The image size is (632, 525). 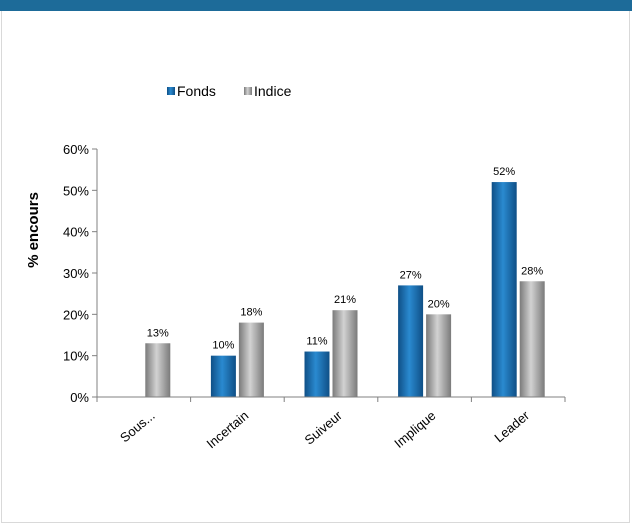 What do you see at coordinates (76, 314) in the screenshot?
I see `y-tick-label: 20%` at bounding box center [76, 314].